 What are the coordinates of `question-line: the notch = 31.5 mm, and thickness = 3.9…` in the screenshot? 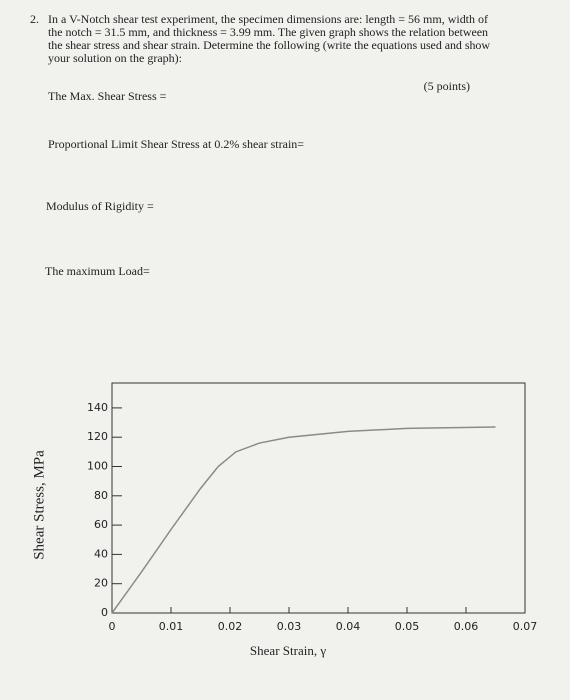 It's located at (268, 32).